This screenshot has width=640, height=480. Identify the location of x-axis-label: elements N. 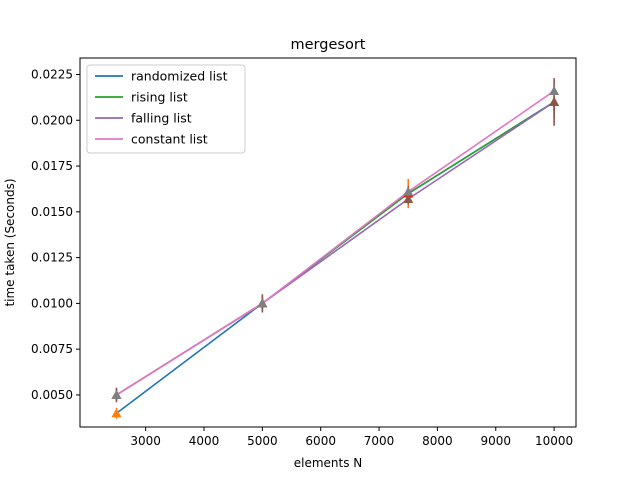
(328, 463).